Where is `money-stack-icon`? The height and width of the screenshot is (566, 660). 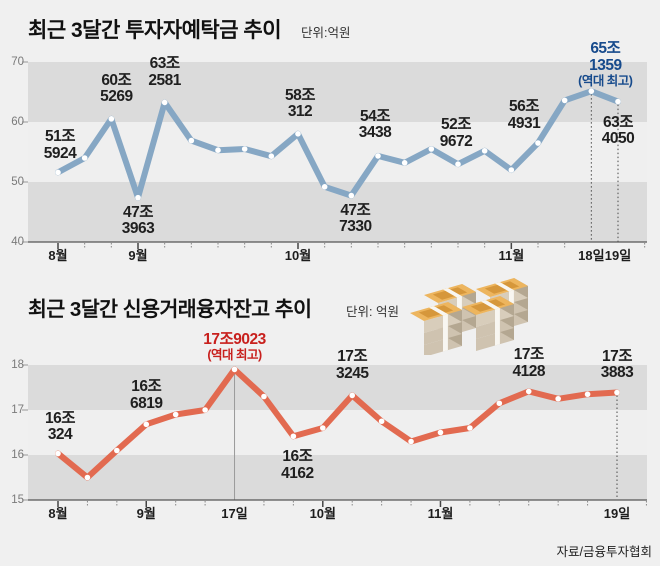 money-stack-icon is located at coordinates (469, 316).